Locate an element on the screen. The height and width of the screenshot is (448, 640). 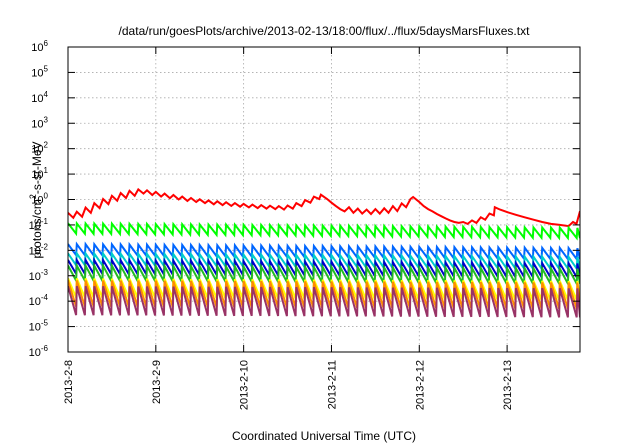
y-tick-label: 10⁻¹ is located at coordinates (39, 224).